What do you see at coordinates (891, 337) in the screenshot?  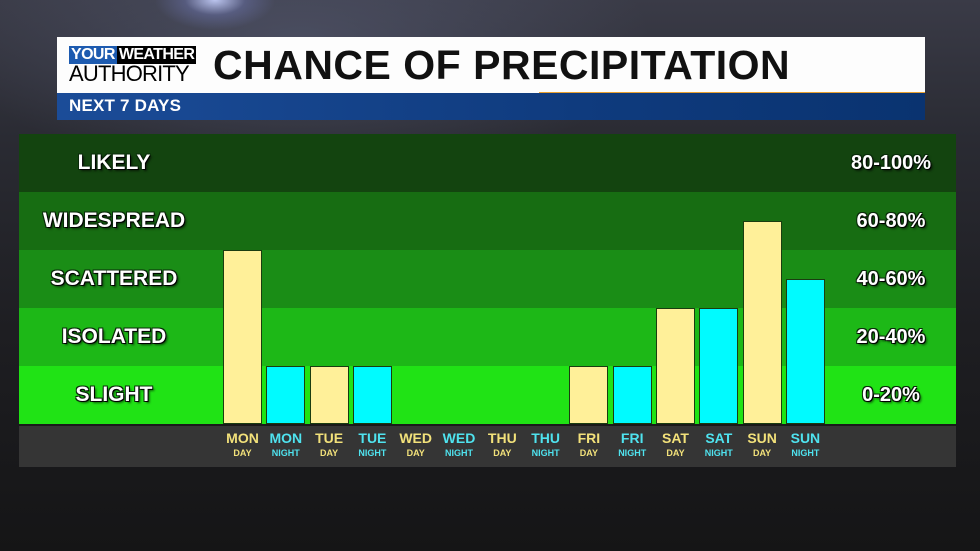 I see `band-range: 20-40%` at bounding box center [891, 337].